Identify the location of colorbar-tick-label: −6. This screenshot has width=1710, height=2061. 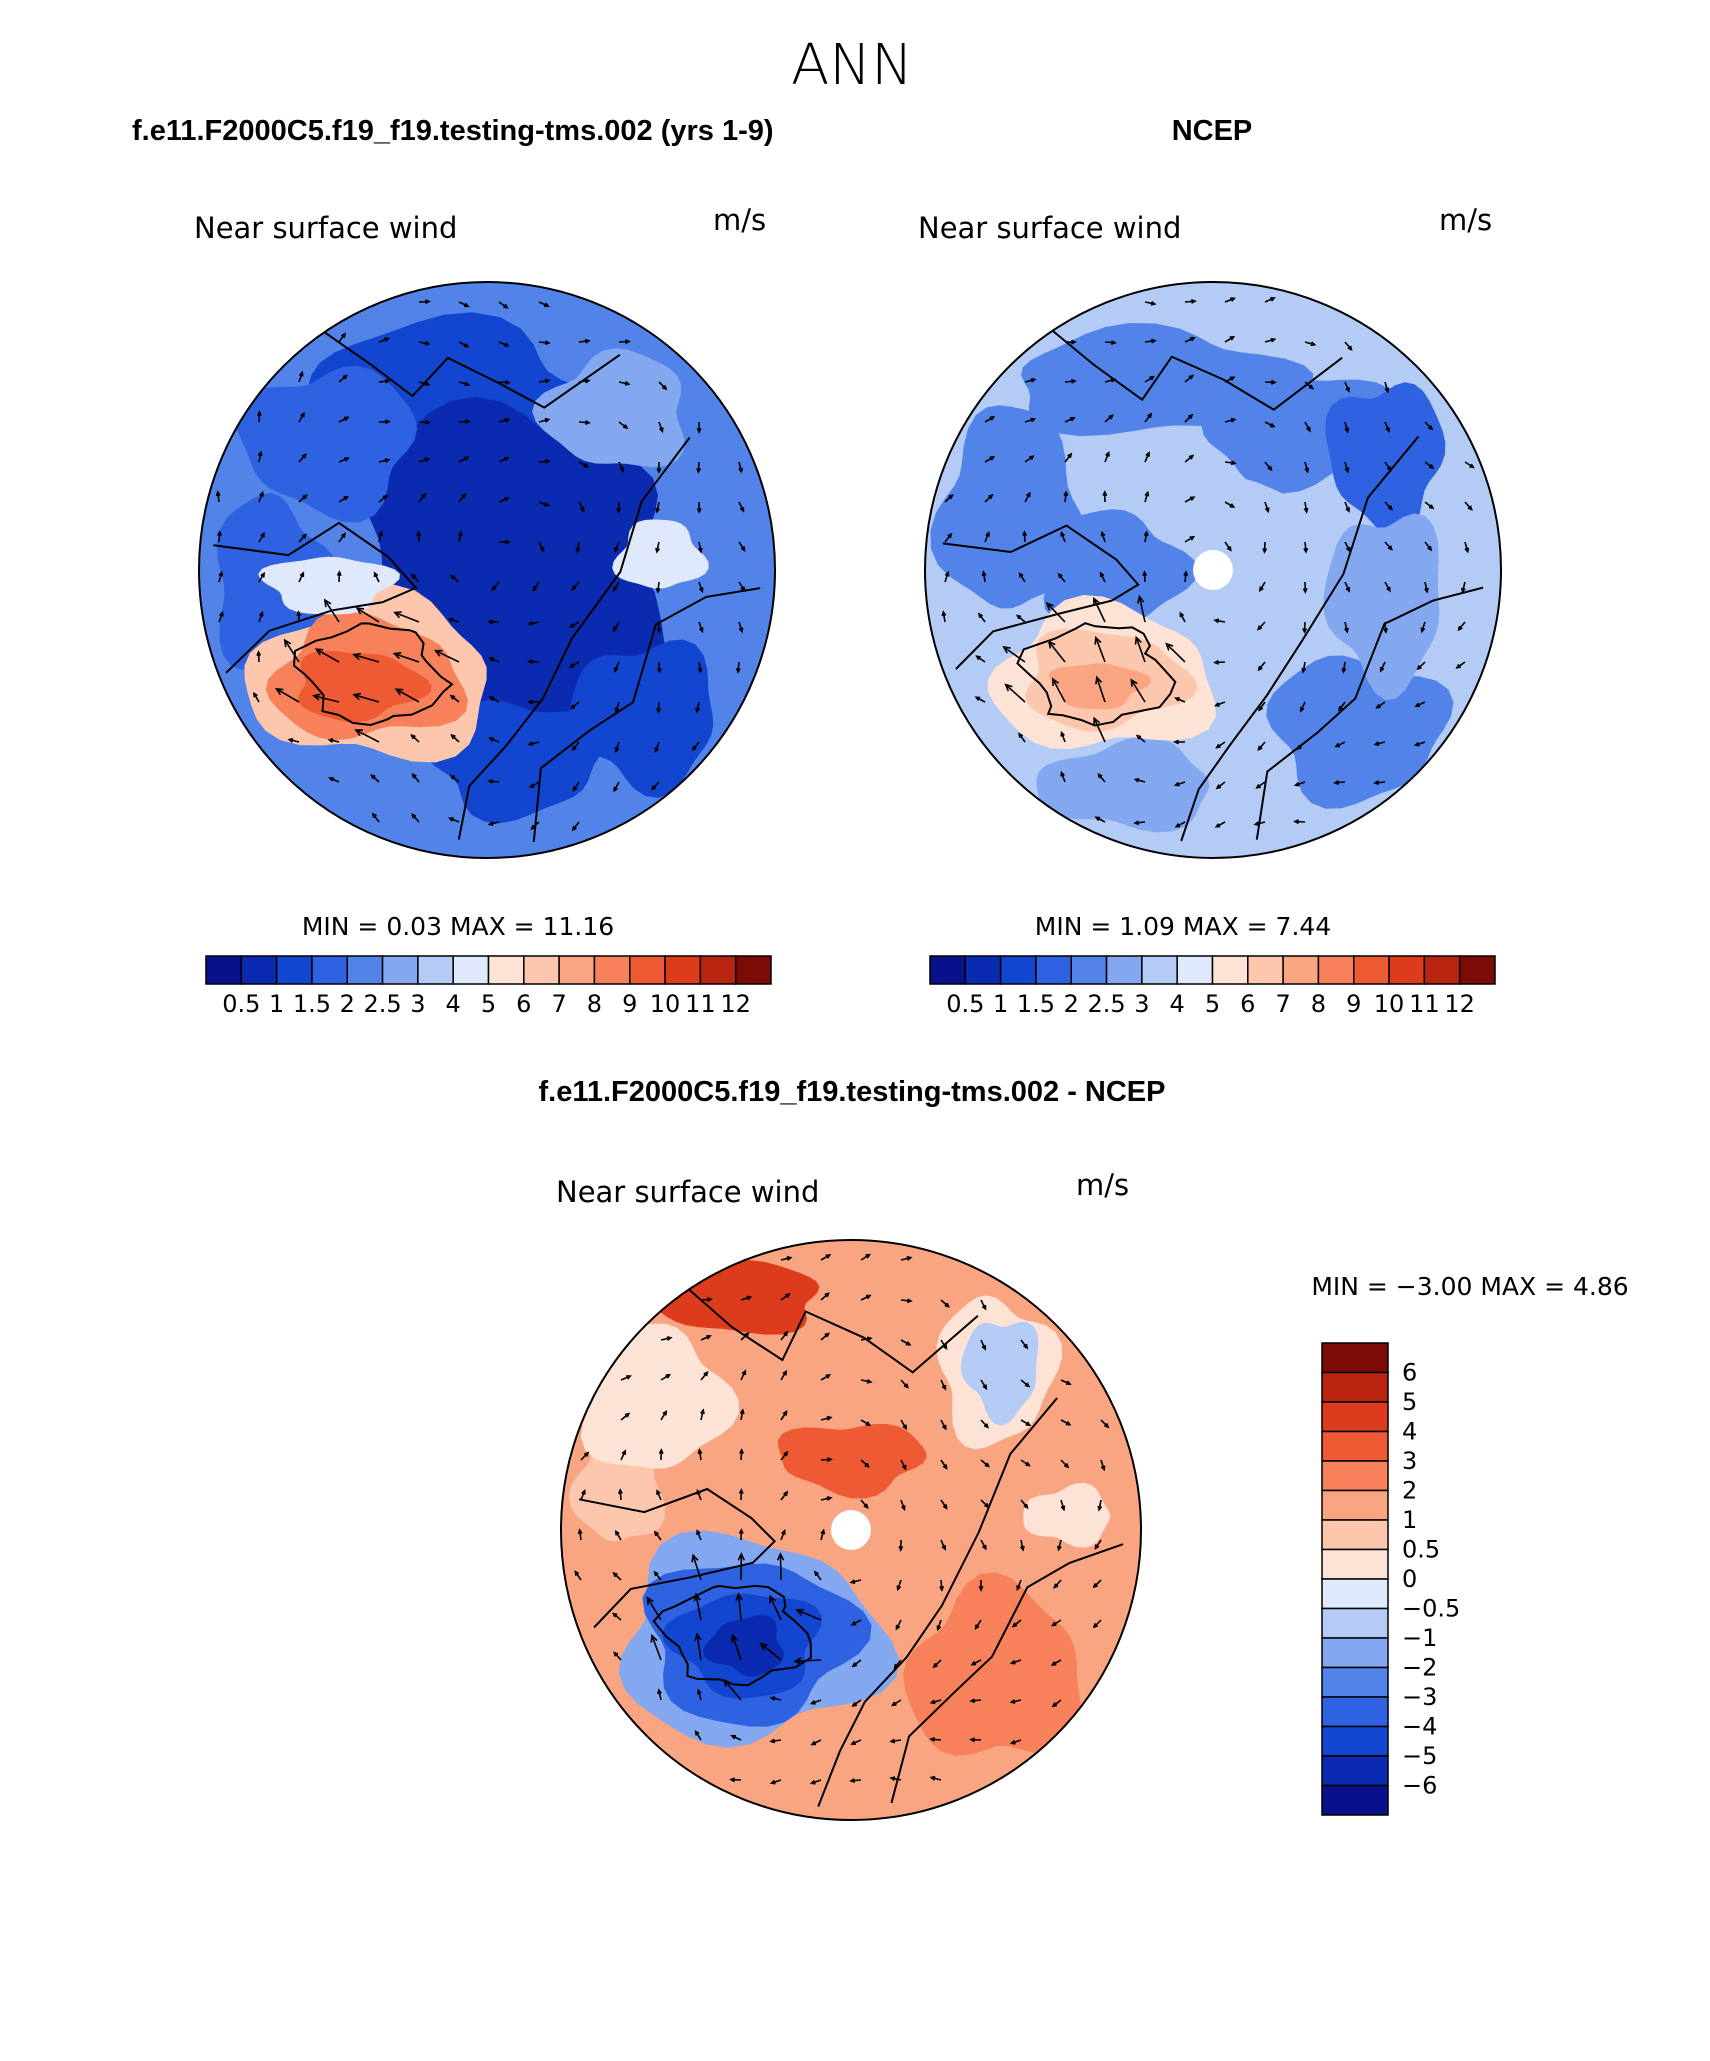
(1419, 1786).